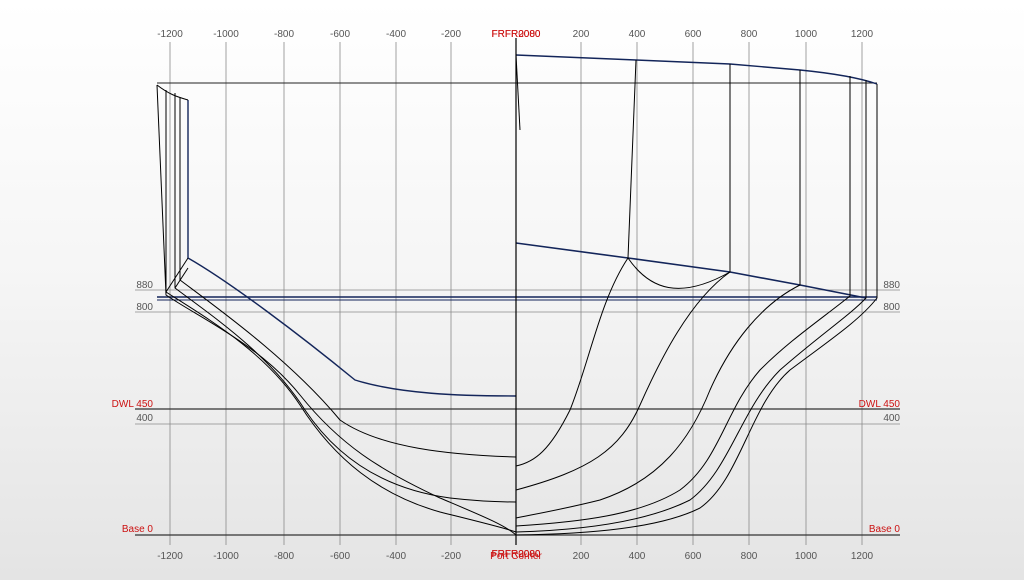  Describe the element at coordinates (284, 34) in the screenshot. I see `tick-top--800: -800` at that location.